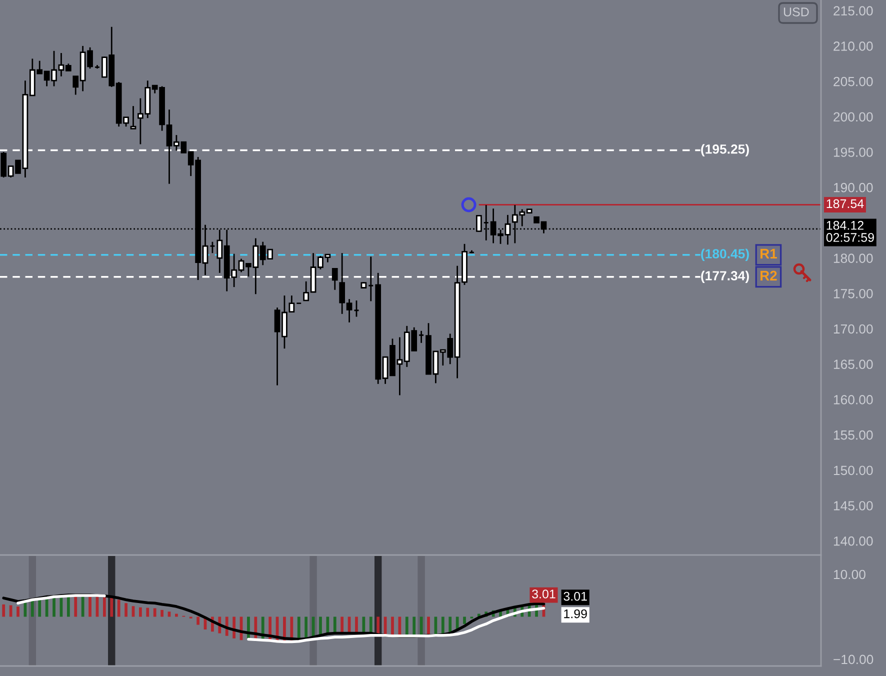 The height and width of the screenshot is (676, 886). What do you see at coordinates (853, 187) in the screenshot?
I see `y-tick-label: 190.00` at bounding box center [853, 187].